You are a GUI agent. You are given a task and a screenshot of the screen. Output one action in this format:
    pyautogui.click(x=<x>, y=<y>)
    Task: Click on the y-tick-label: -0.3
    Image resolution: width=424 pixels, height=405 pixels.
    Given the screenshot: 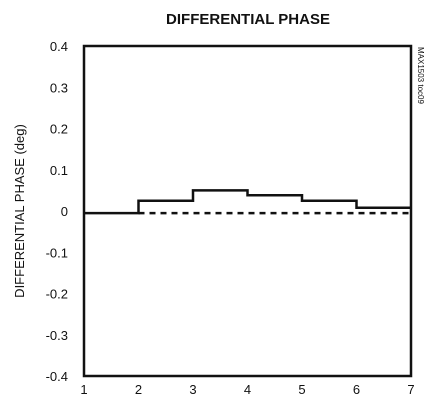 What is the action you would take?
    pyautogui.click(x=57, y=335)
    